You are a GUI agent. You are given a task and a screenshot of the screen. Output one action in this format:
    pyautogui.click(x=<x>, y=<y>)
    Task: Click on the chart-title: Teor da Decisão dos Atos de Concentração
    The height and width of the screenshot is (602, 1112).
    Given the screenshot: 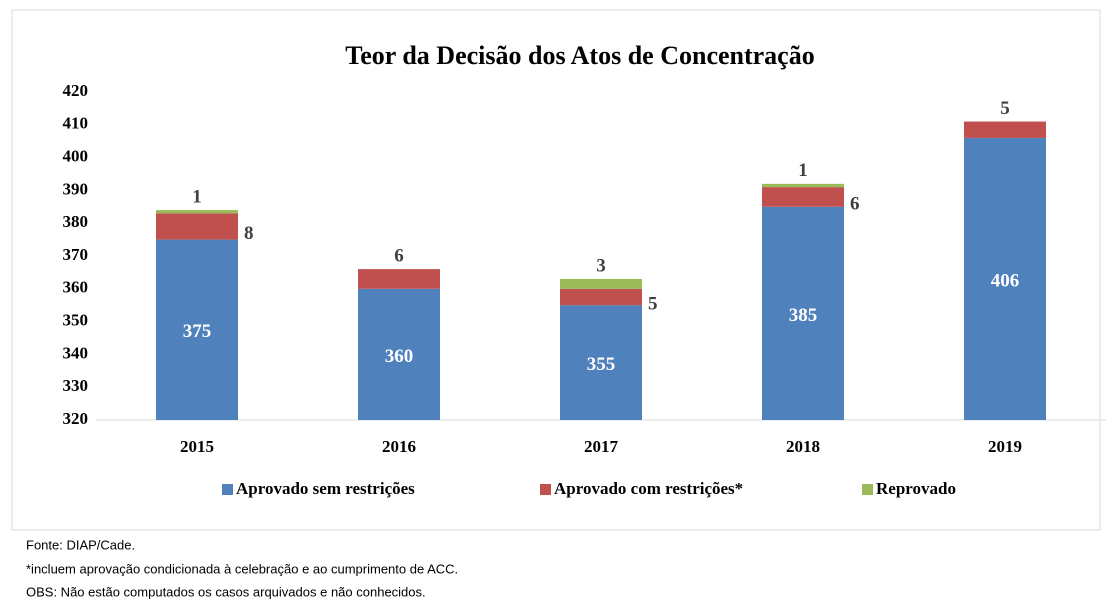 What is the action you would take?
    pyautogui.click(x=579, y=55)
    